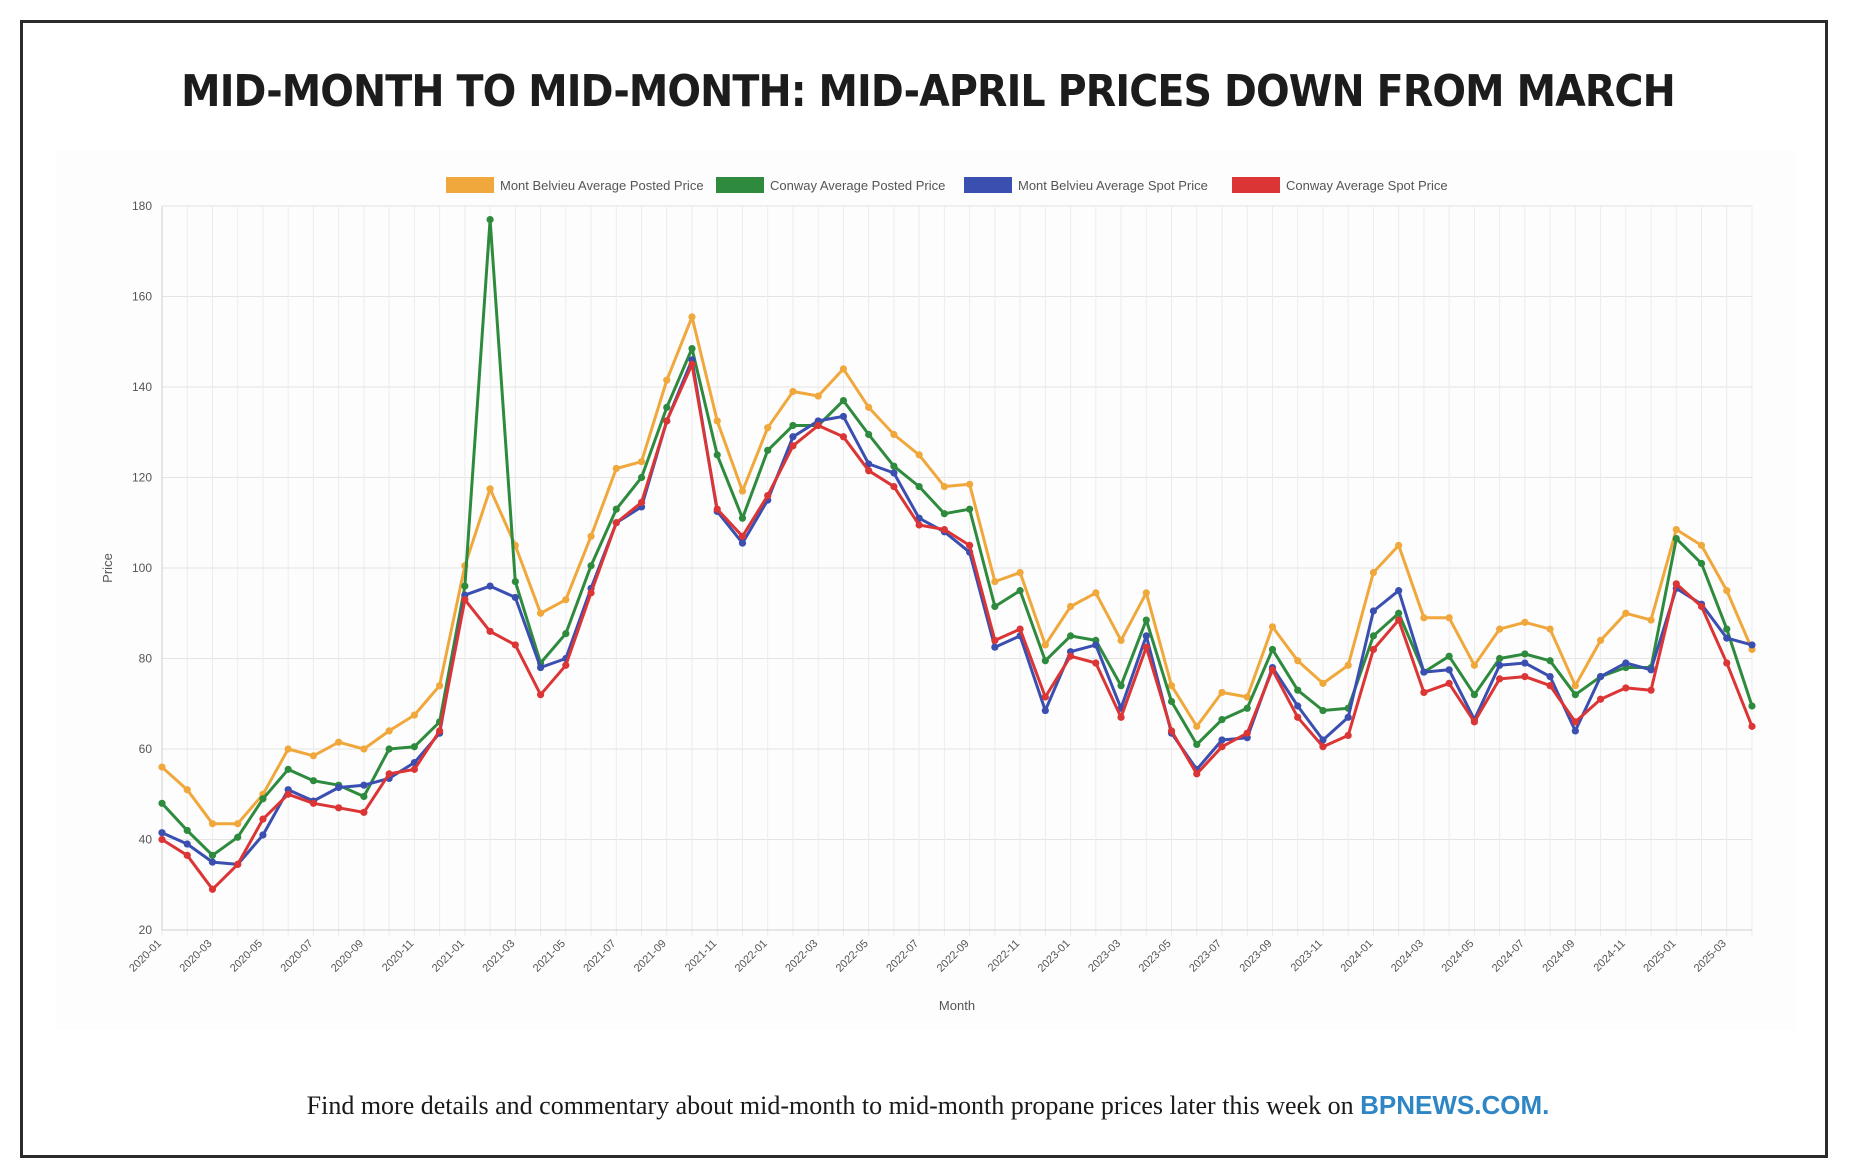 The height and width of the screenshot is (1160, 1856). I want to click on x-tick-label: 2023-09, so click(1256, 956).